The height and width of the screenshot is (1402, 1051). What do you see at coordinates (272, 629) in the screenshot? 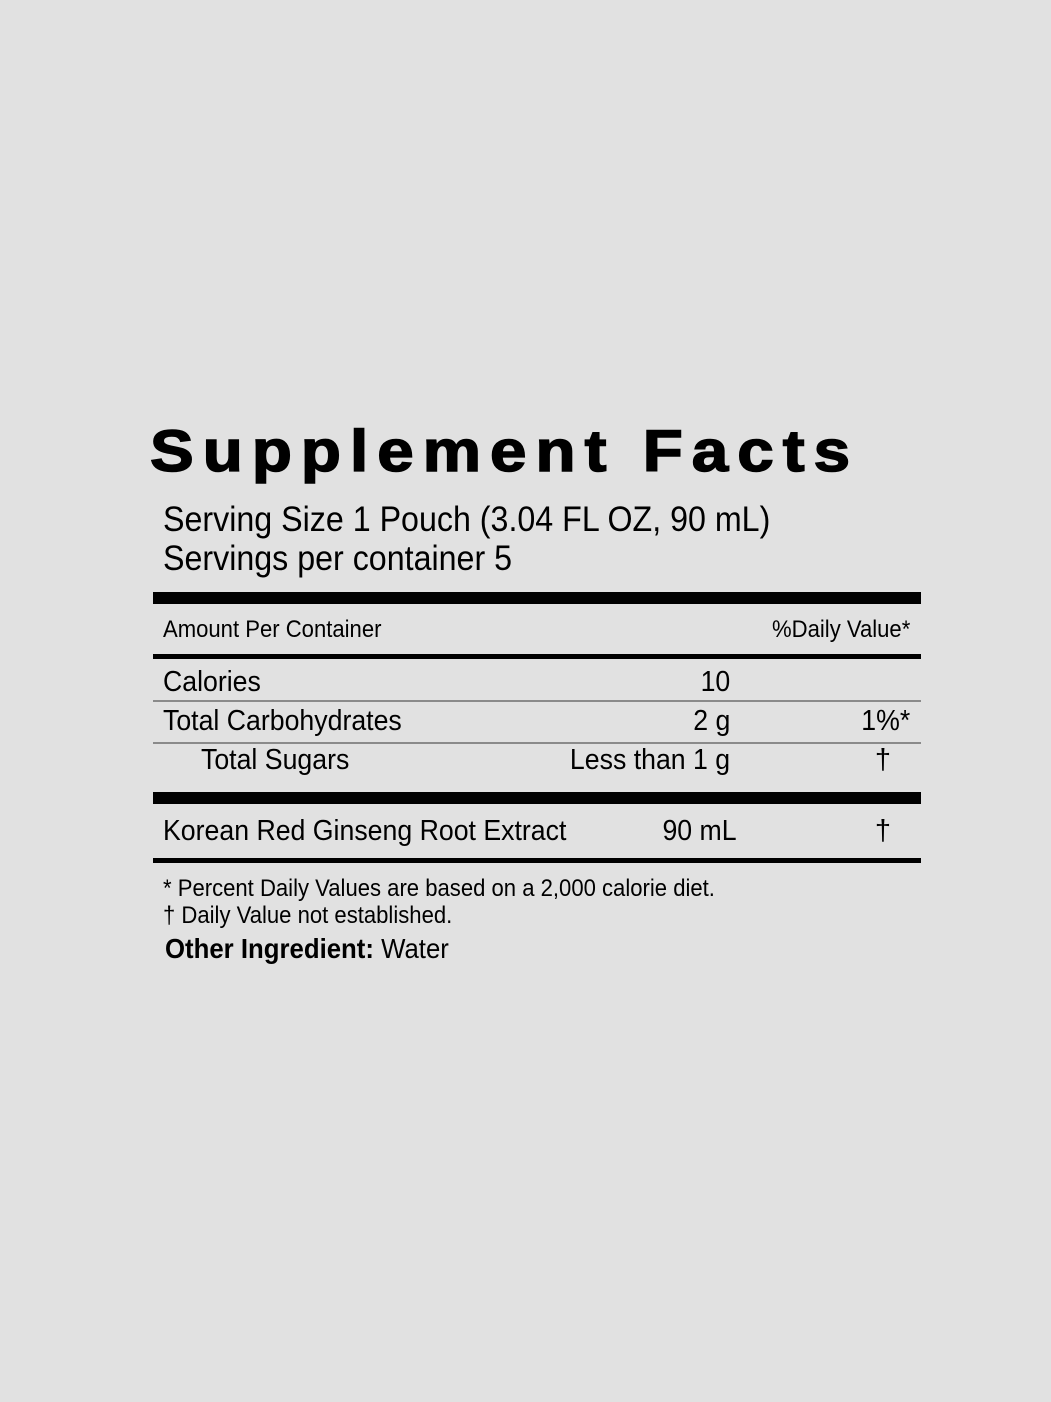
I see `amount-header: Amount Per Container` at bounding box center [272, 629].